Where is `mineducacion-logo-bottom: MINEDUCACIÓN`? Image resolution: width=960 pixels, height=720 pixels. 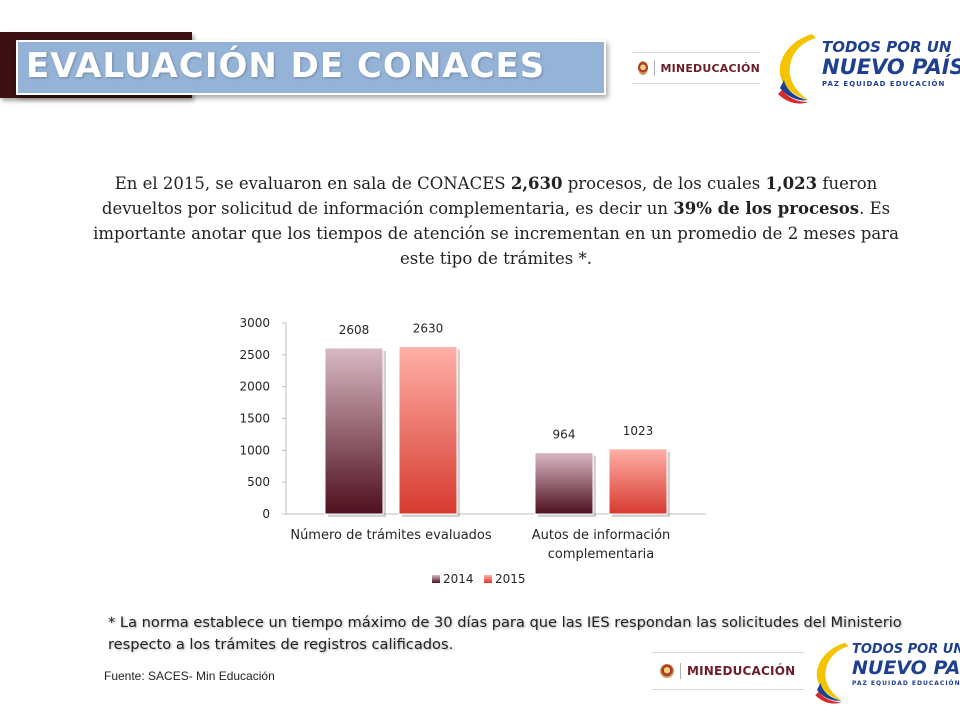
mineducacion-logo-bottom: MINEDUCACIÓN is located at coordinates (728, 671).